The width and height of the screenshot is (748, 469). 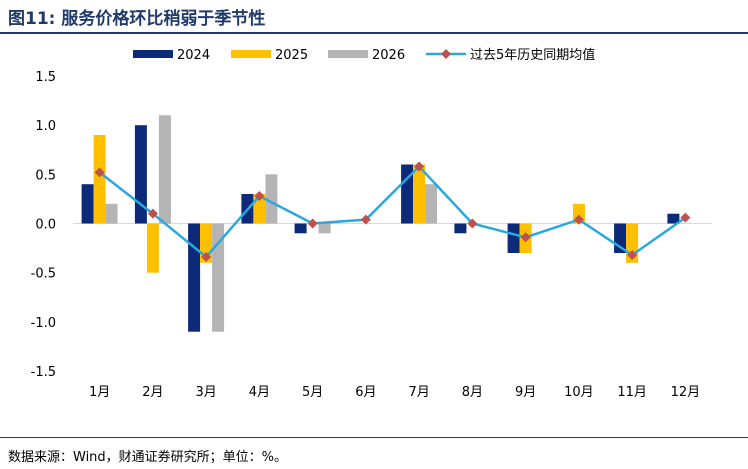 What do you see at coordinates (206, 256) in the screenshot?
I see `avg-marker-3月` at bounding box center [206, 256].